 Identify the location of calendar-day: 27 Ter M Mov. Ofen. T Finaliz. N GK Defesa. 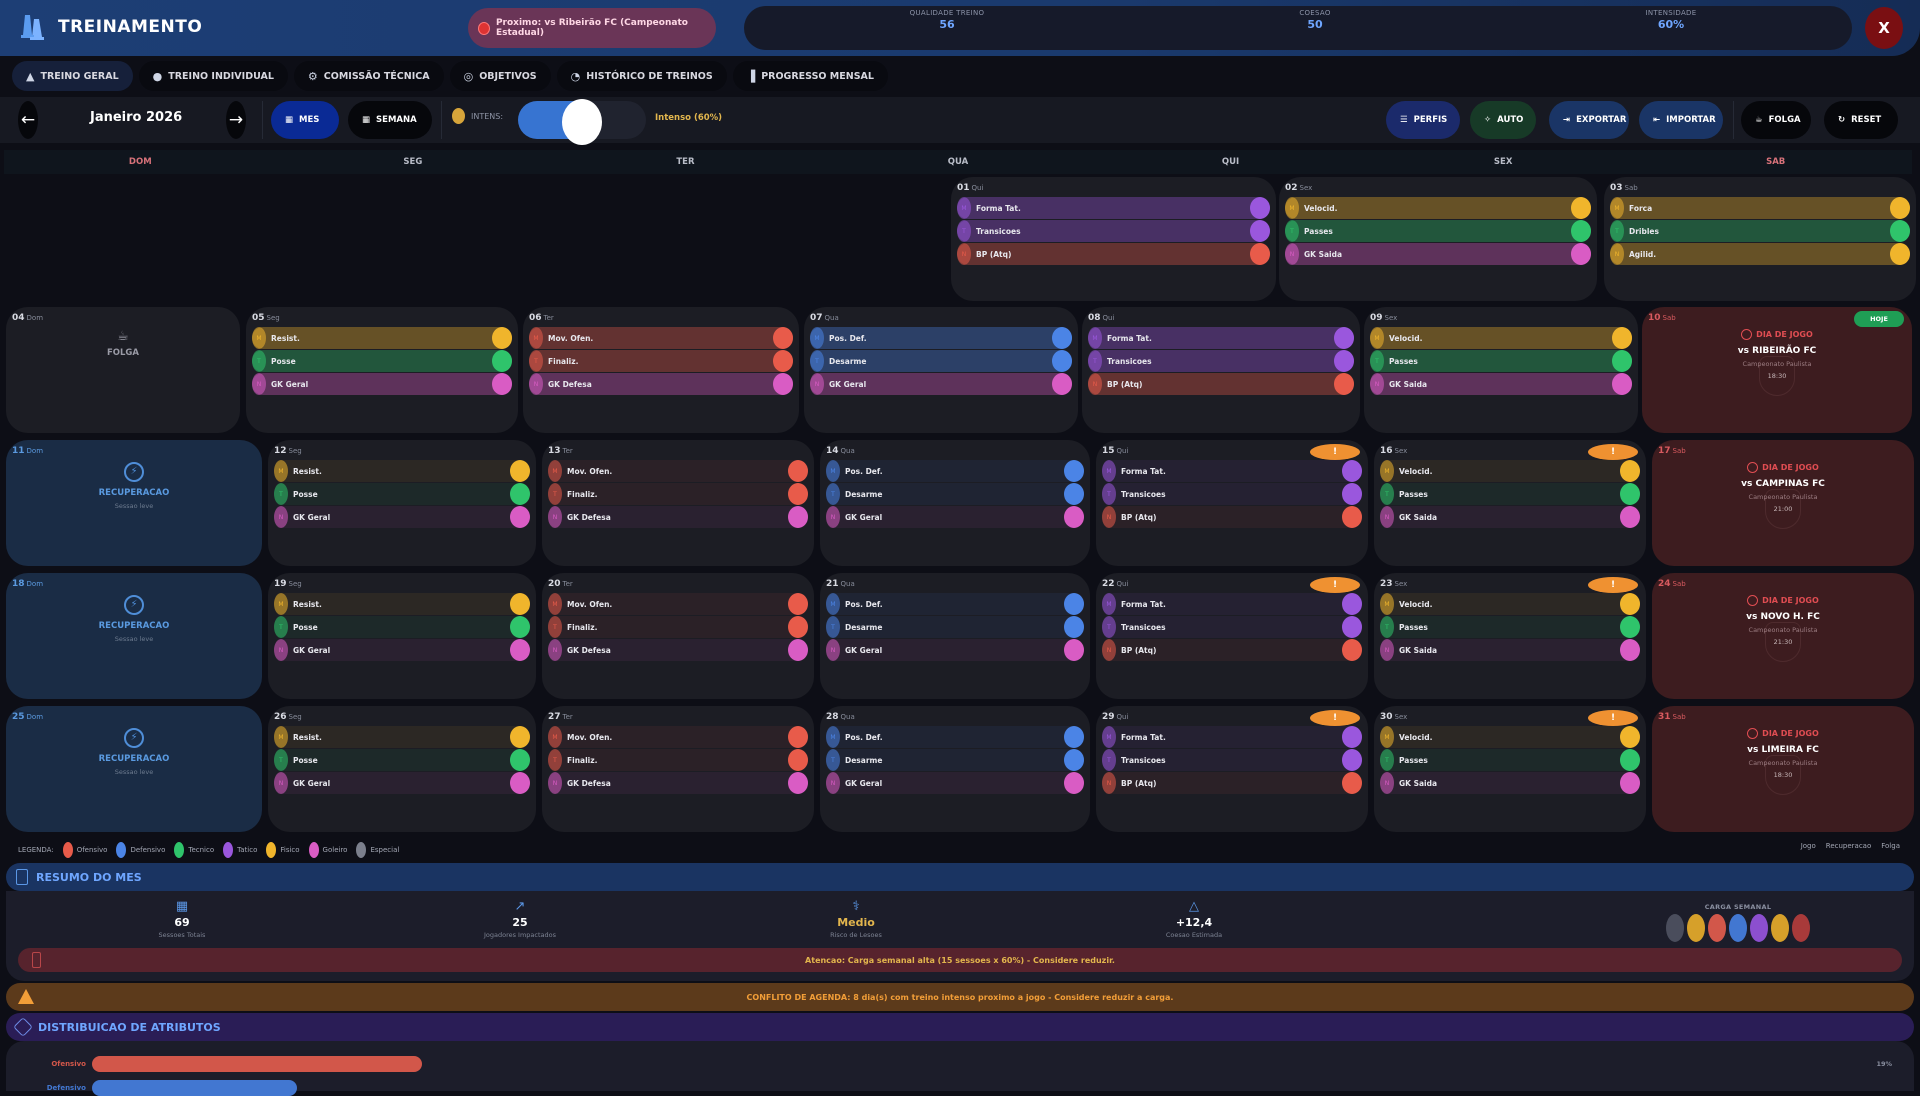
(678, 769).